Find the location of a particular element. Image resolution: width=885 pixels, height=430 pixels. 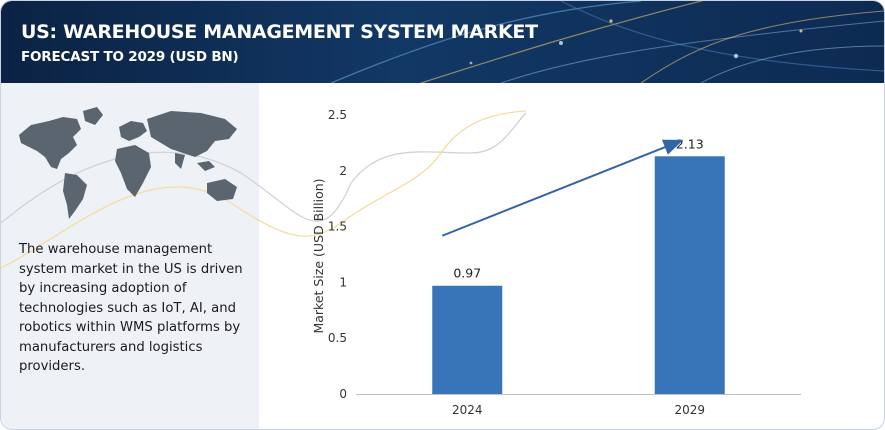

data-label-2024: 0.97 is located at coordinates (467, 273).